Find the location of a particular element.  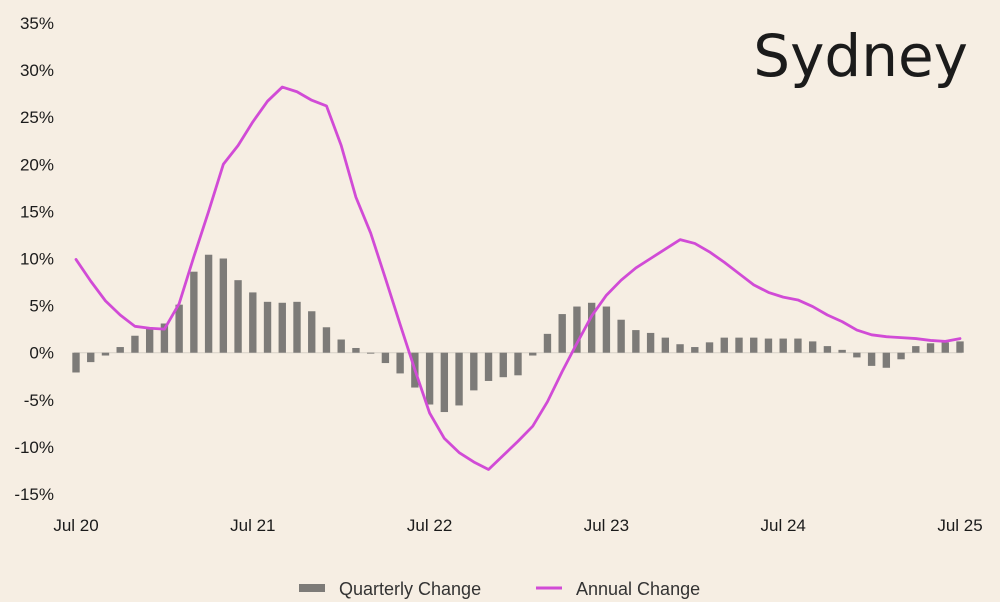

y-tick-label: 25% is located at coordinates (37, 117).